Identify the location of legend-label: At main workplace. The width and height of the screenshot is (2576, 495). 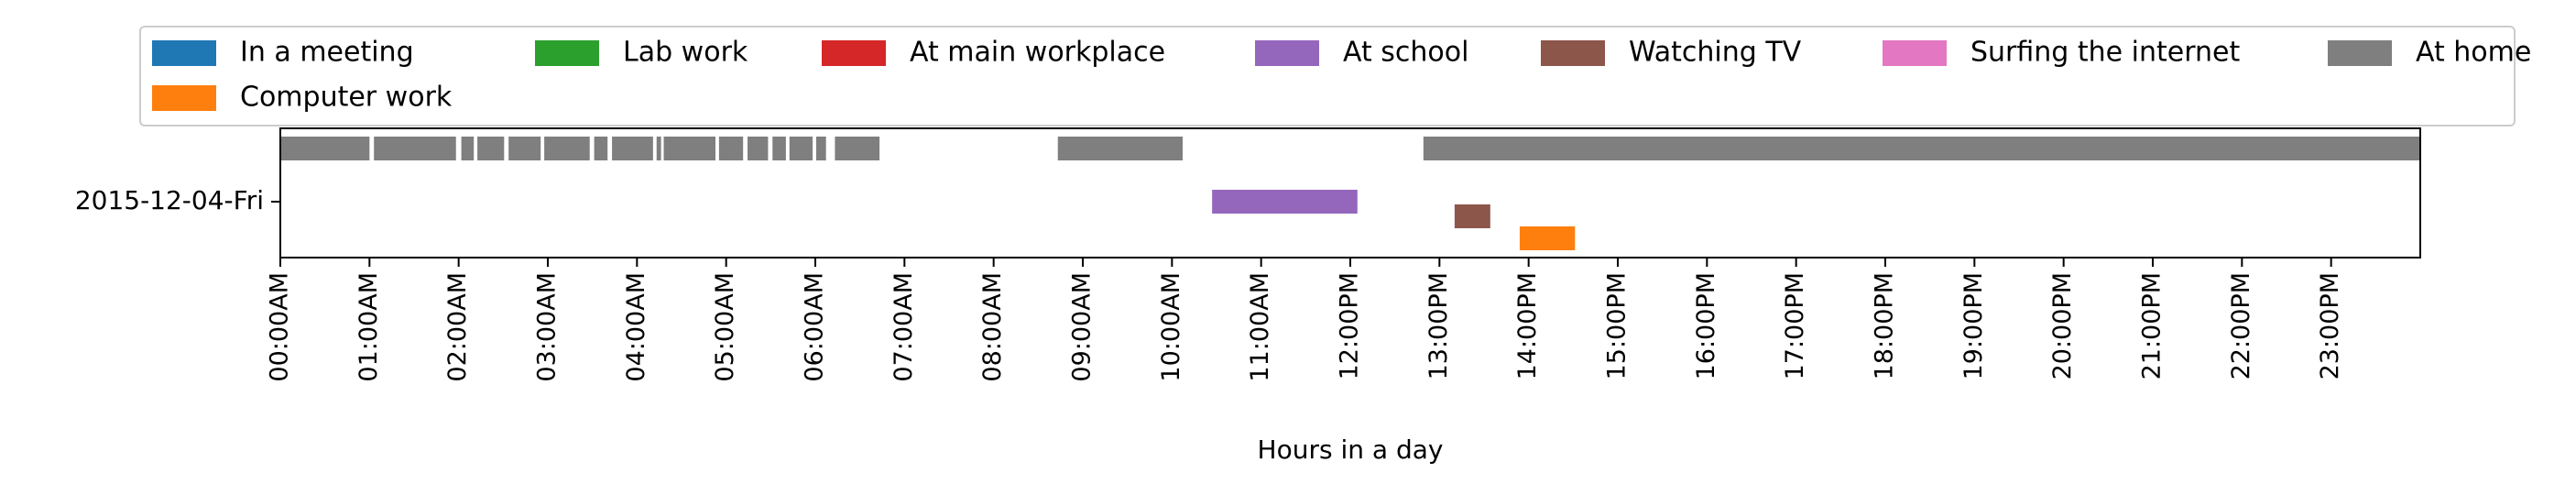
(1037, 53).